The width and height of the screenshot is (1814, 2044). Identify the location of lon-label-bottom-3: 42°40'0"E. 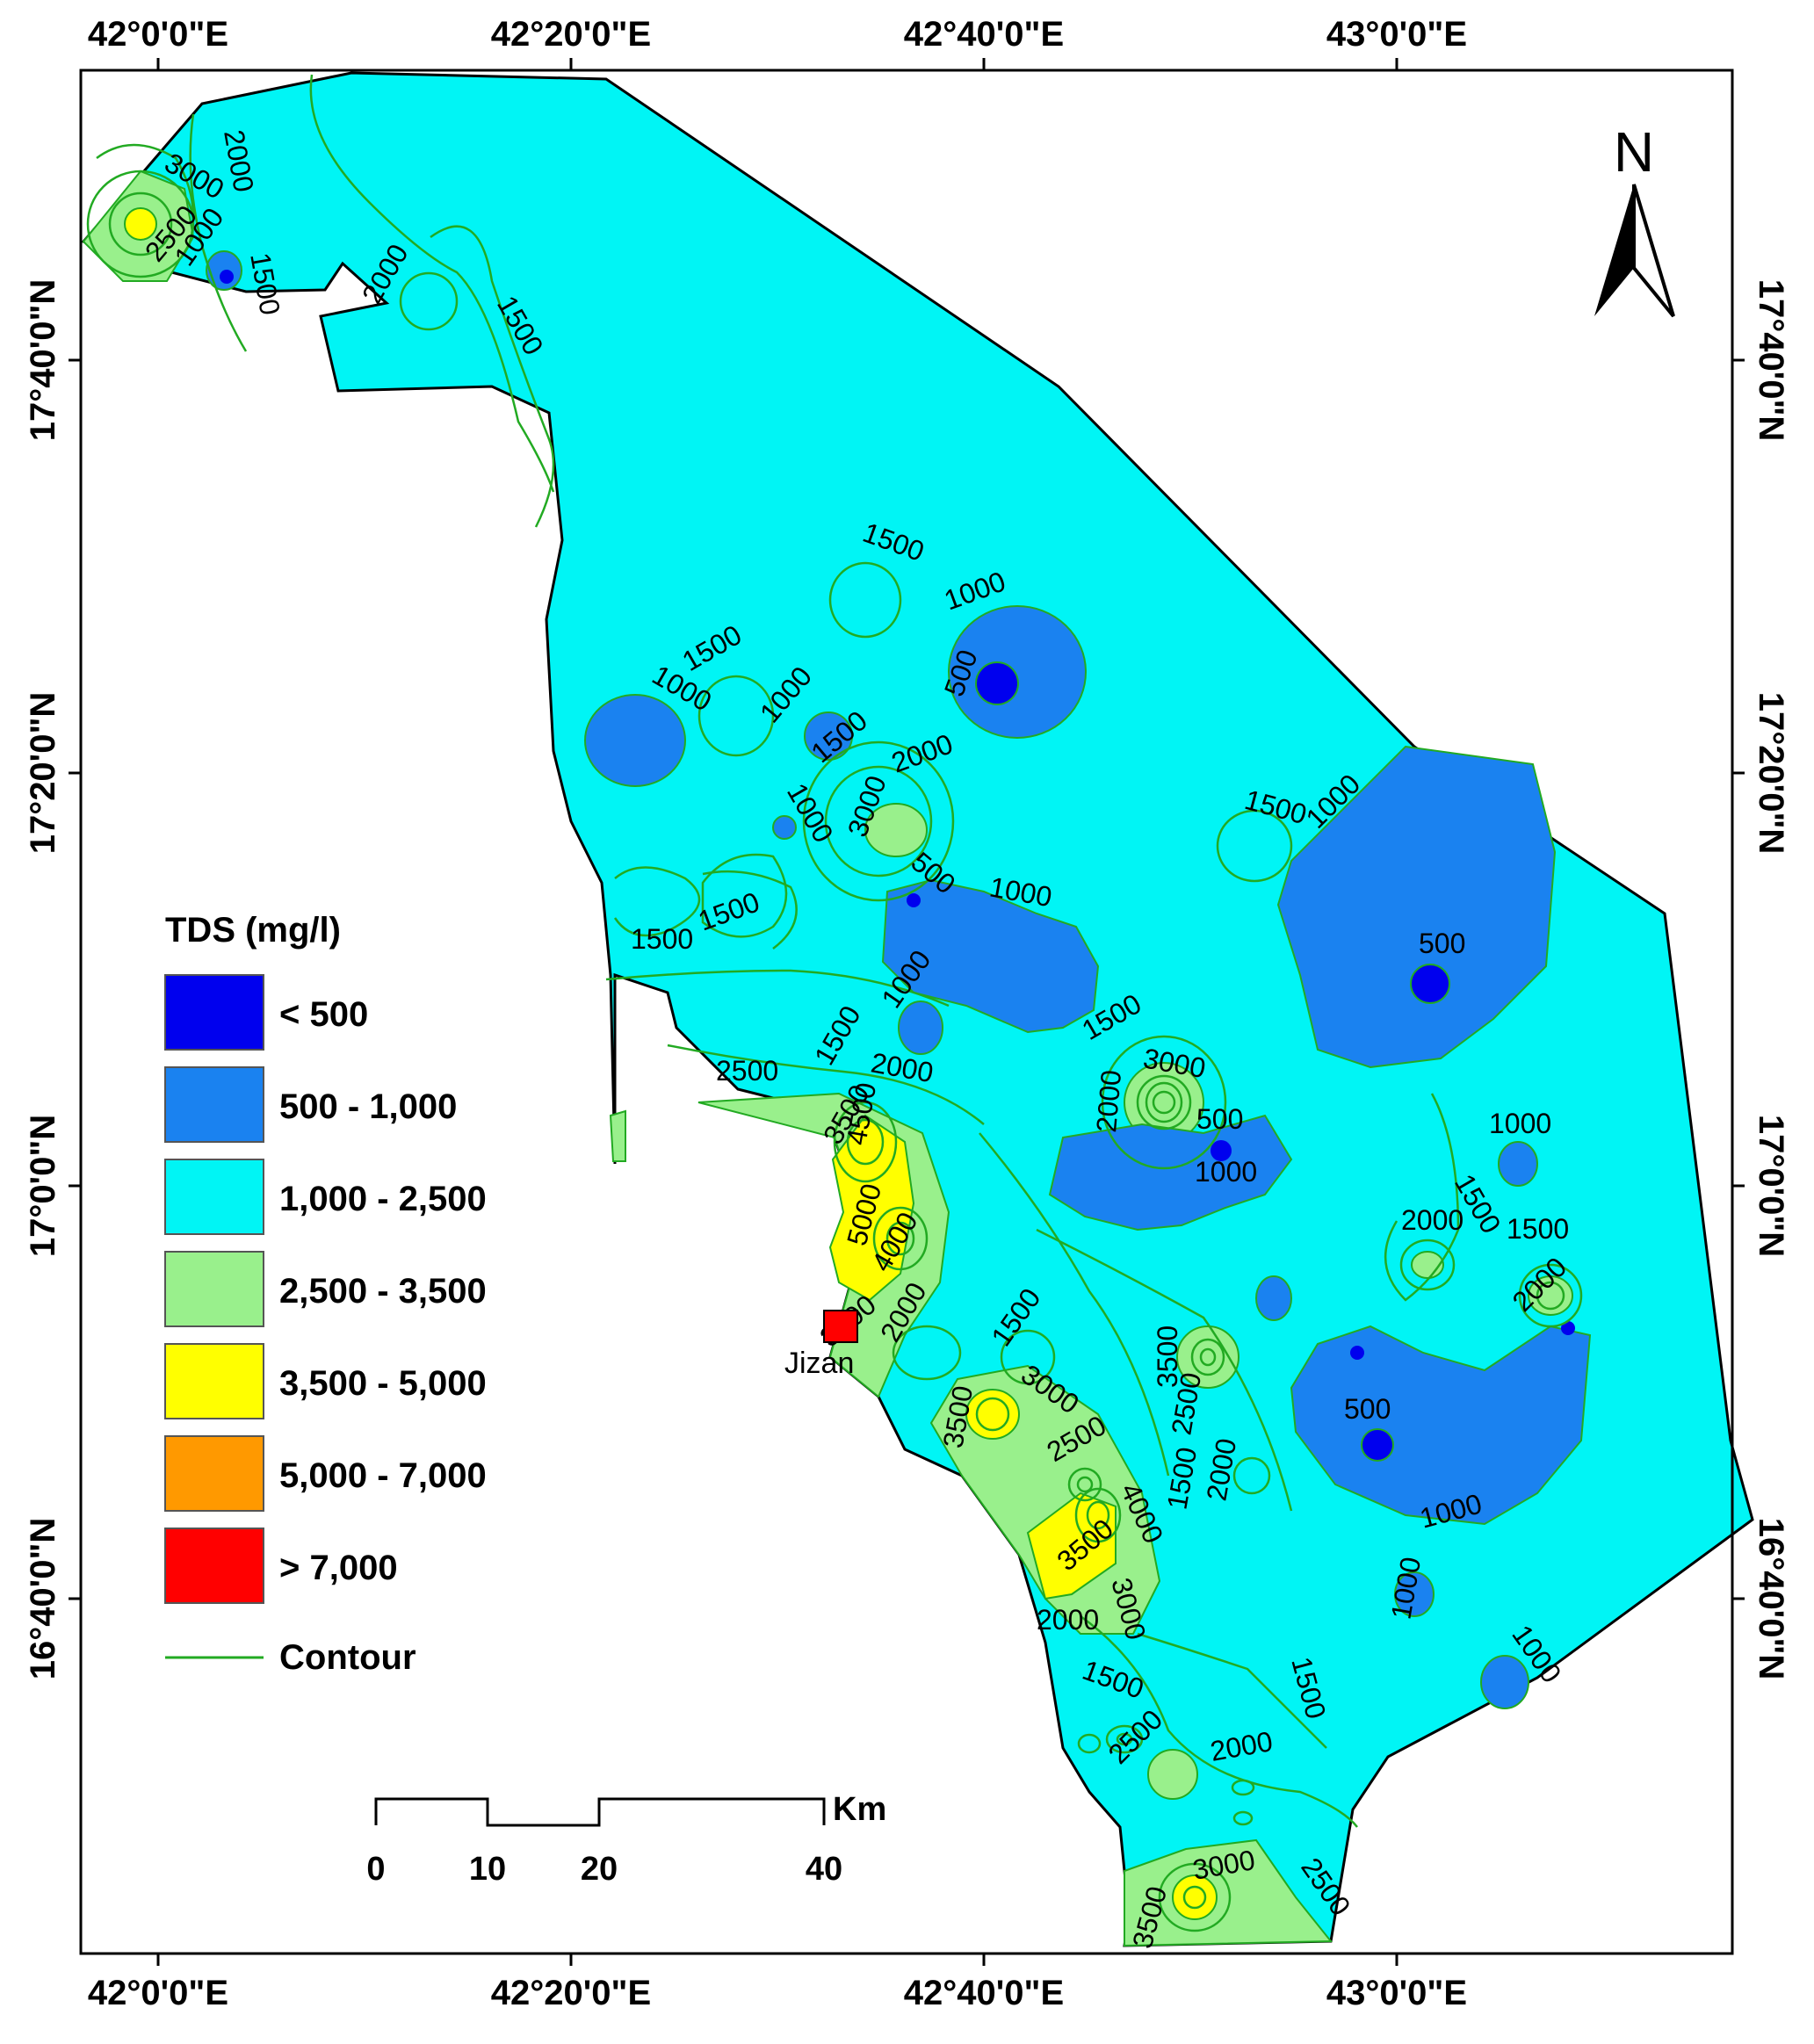
(984, 1993).